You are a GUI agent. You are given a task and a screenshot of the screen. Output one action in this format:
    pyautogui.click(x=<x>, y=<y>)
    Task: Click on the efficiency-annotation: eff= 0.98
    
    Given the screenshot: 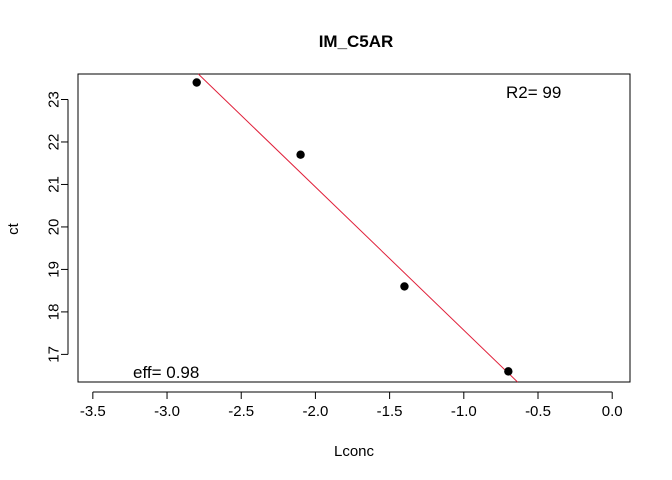 What is the action you would take?
    pyautogui.click(x=166, y=372)
    